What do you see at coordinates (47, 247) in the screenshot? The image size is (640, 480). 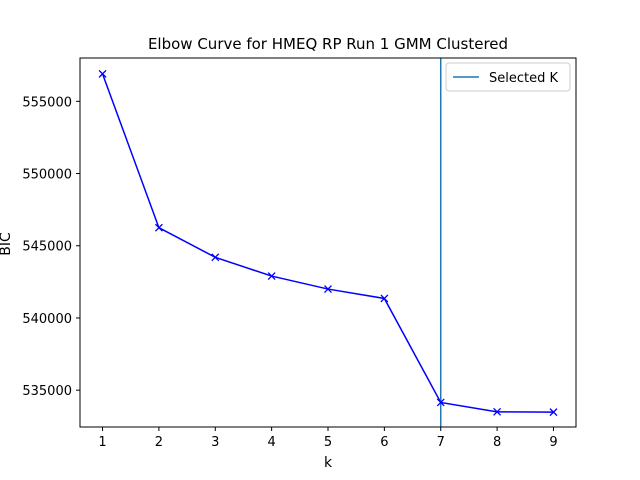 I see `y-tick-label: 545000` at bounding box center [47, 247].